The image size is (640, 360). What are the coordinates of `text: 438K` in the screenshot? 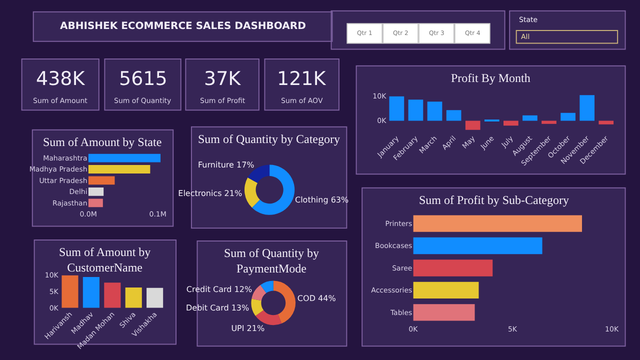 It's located at (61, 79).